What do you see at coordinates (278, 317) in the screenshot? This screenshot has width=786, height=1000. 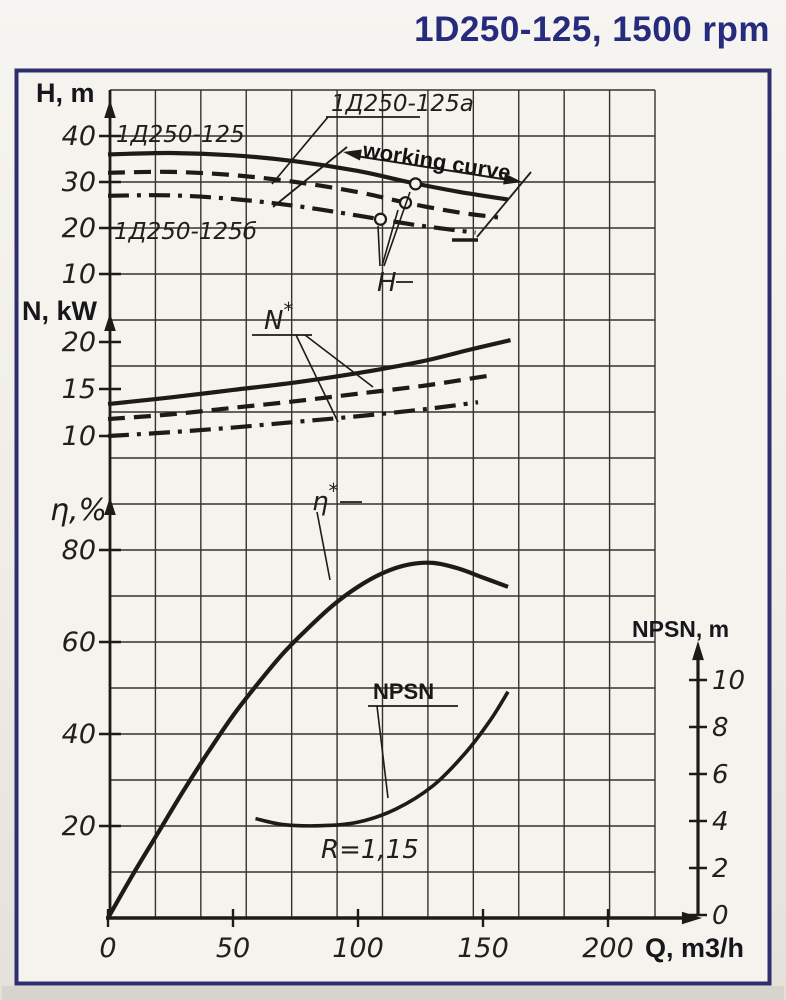 I see `n-star-label: N*` at bounding box center [278, 317].